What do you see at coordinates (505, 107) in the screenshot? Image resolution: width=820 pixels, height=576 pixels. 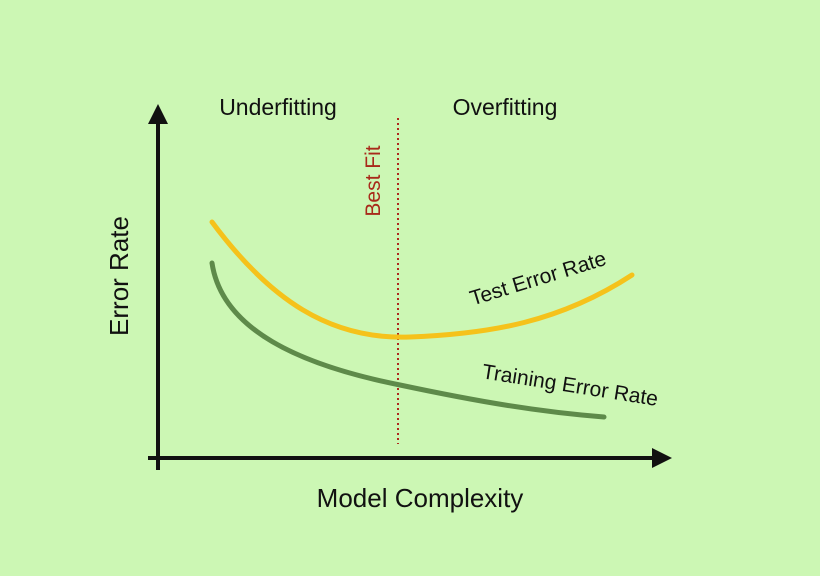 I see `overfitting-label: Overfitting` at bounding box center [505, 107].